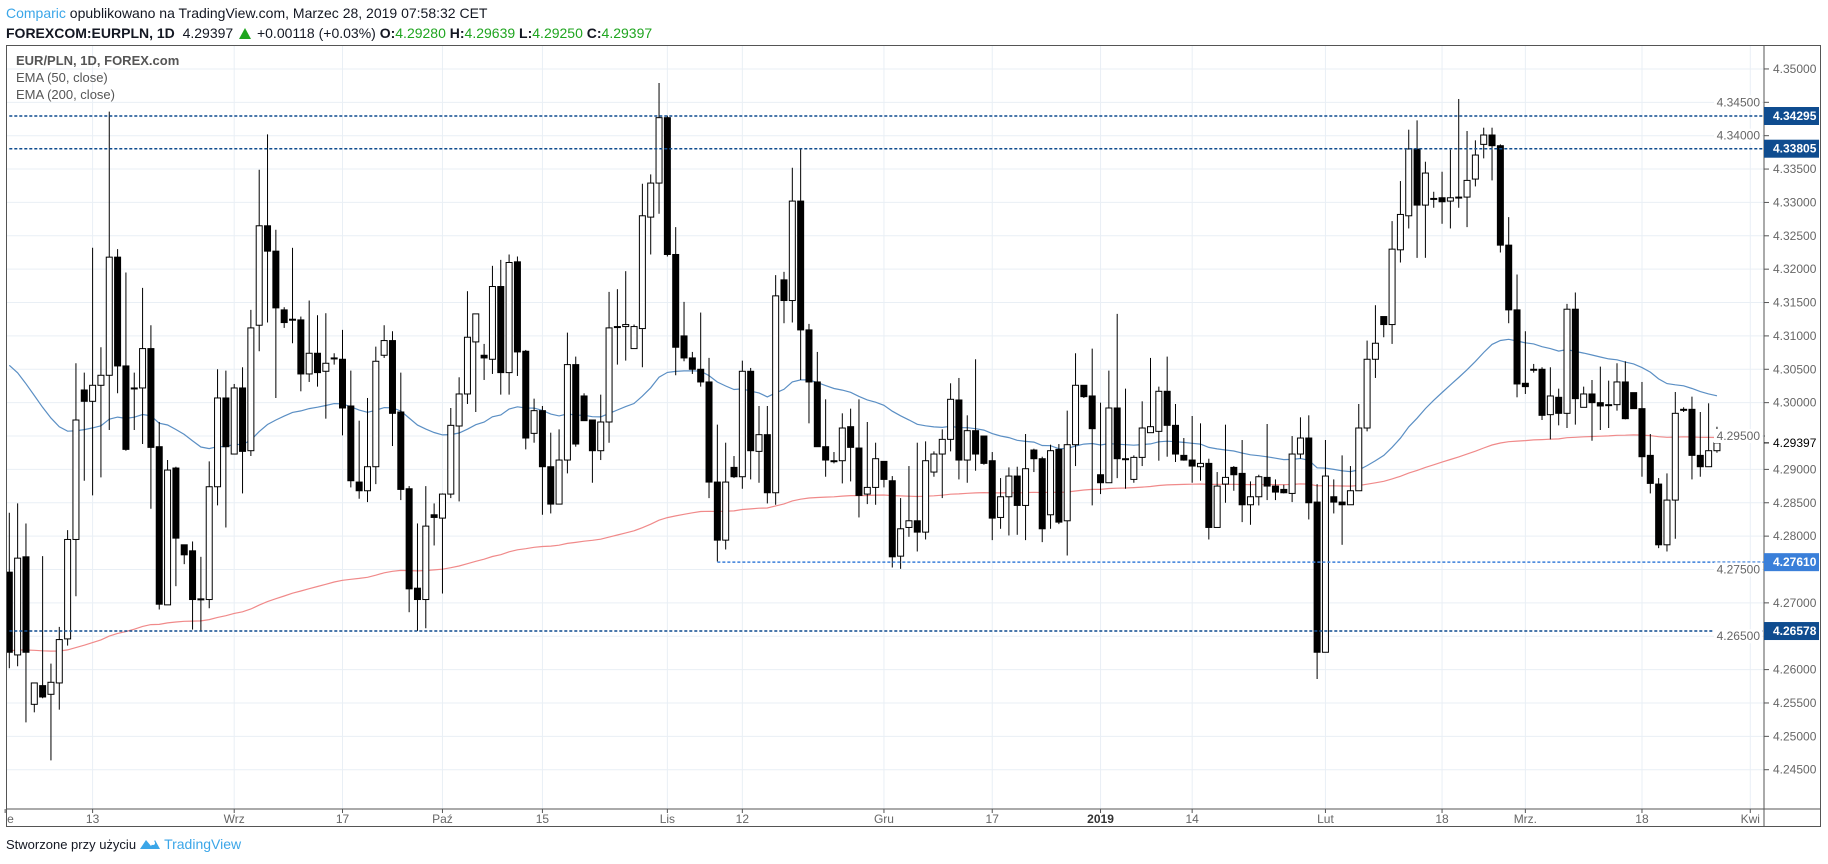  What do you see at coordinates (993, 819) in the screenshot?
I see `time-tick-label: 17` at bounding box center [993, 819].